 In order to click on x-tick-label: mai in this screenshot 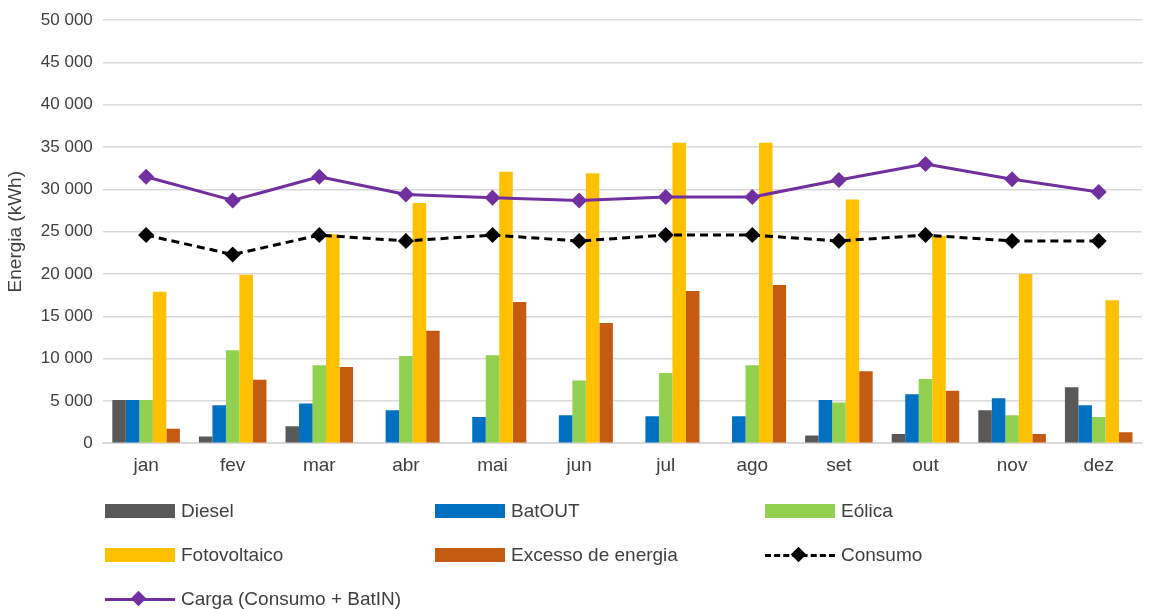, I will do `click(492, 464)`.